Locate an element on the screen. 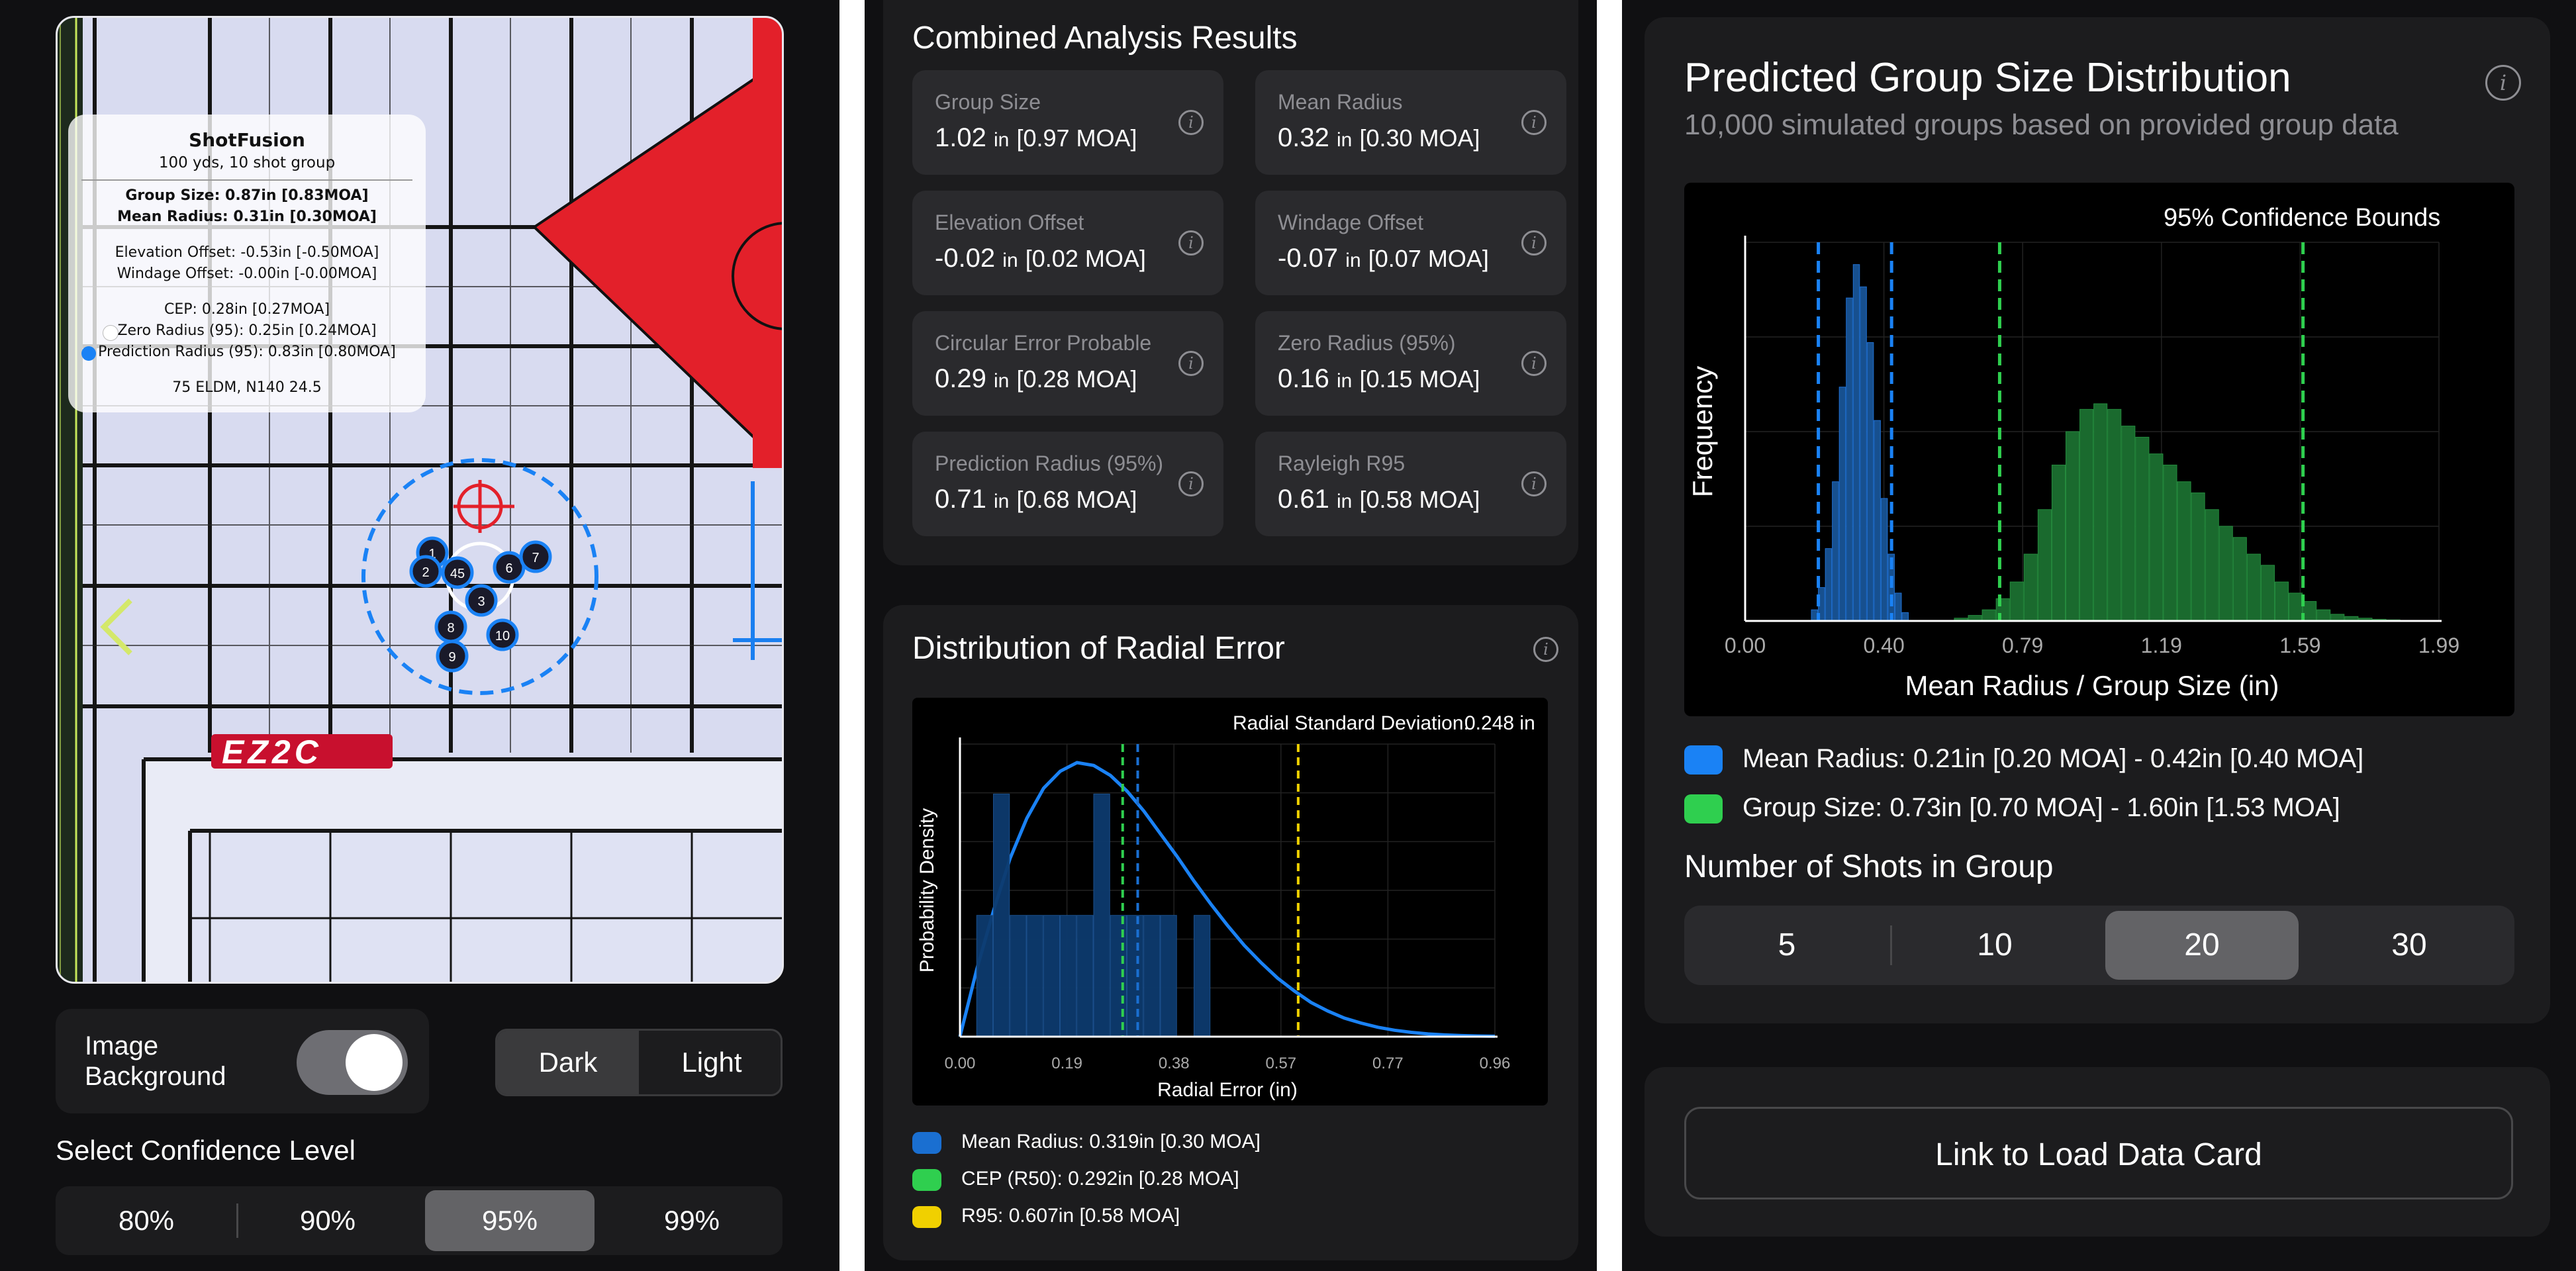  zero-radius-dot is located at coordinates (111, 333).